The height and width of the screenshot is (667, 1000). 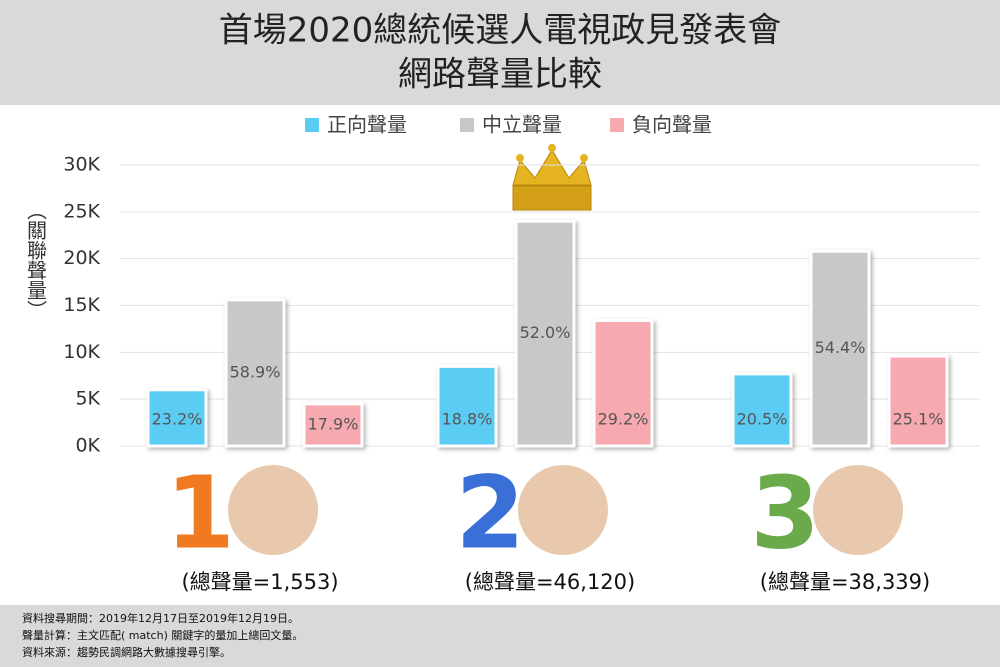 What do you see at coordinates (81, 211) in the screenshot?
I see `y-tick-label: 25K` at bounding box center [81, 211].